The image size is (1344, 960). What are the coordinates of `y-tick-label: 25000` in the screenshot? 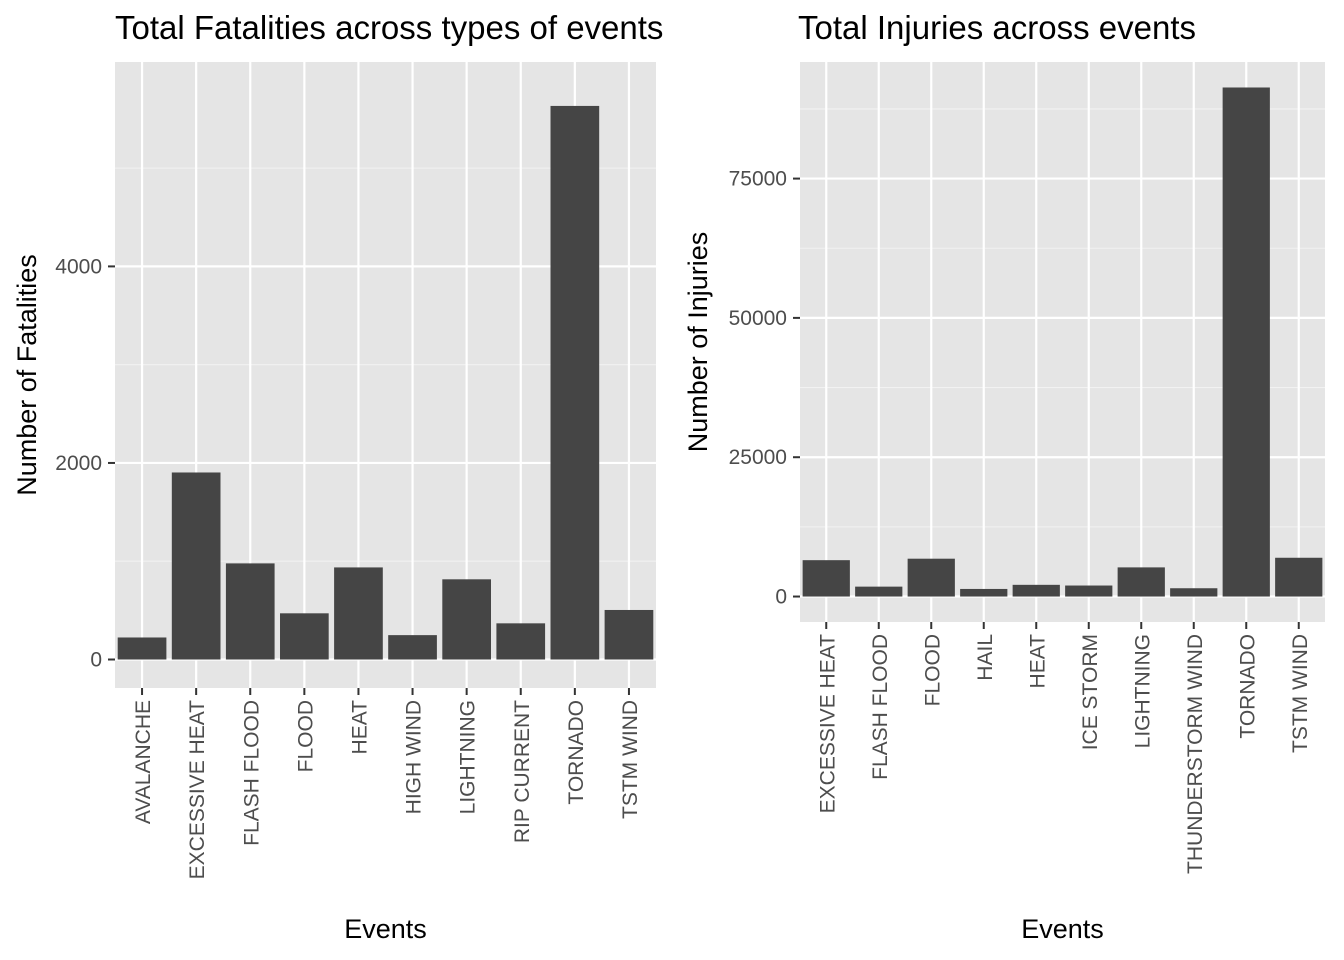 It's located at (758, 457).